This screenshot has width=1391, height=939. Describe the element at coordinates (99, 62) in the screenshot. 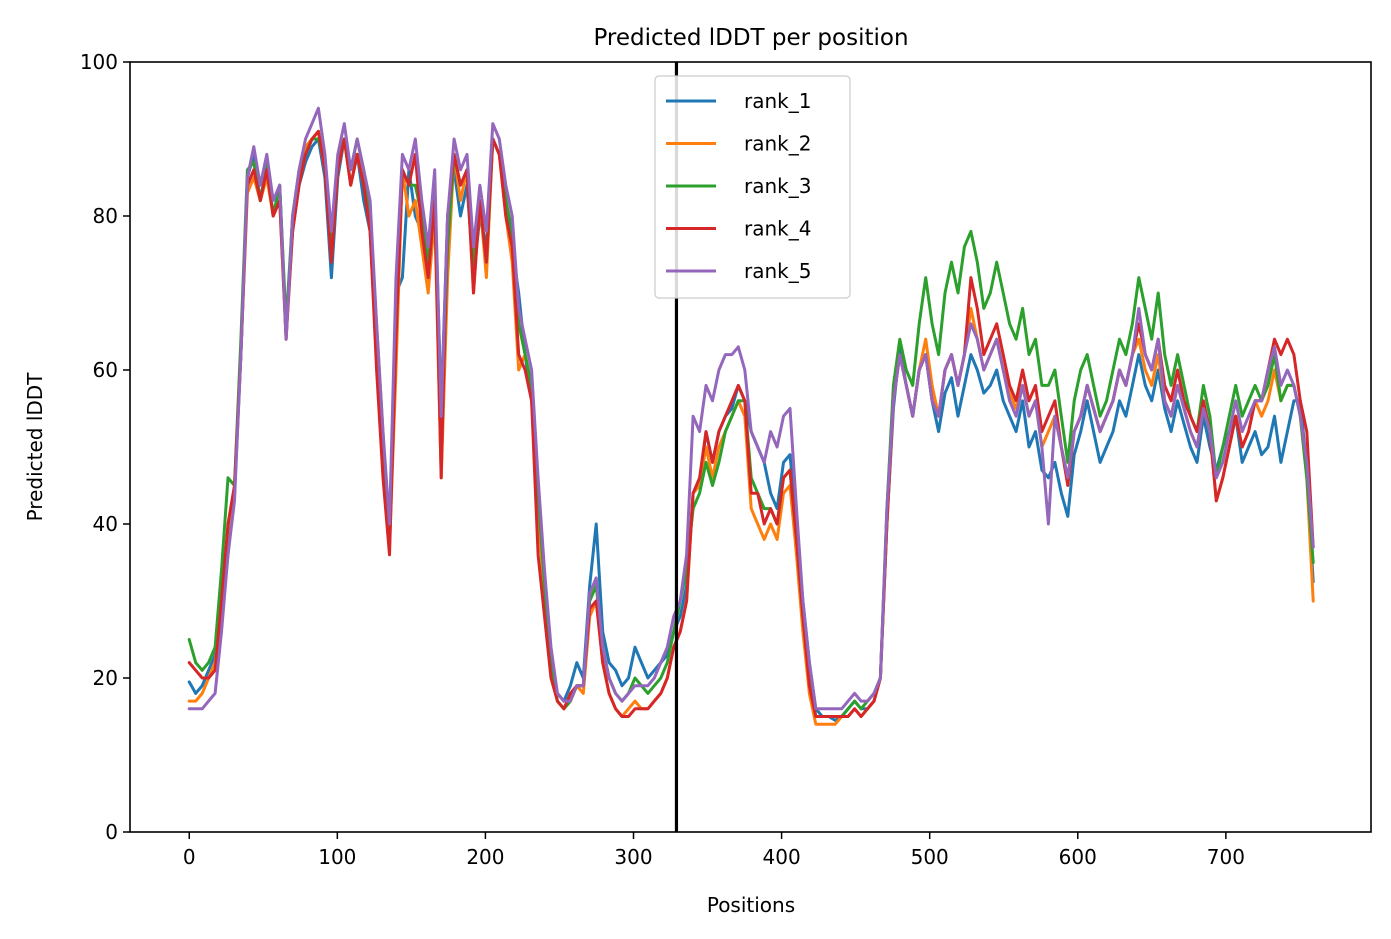

I see `y-tick-label: 100` at that location.